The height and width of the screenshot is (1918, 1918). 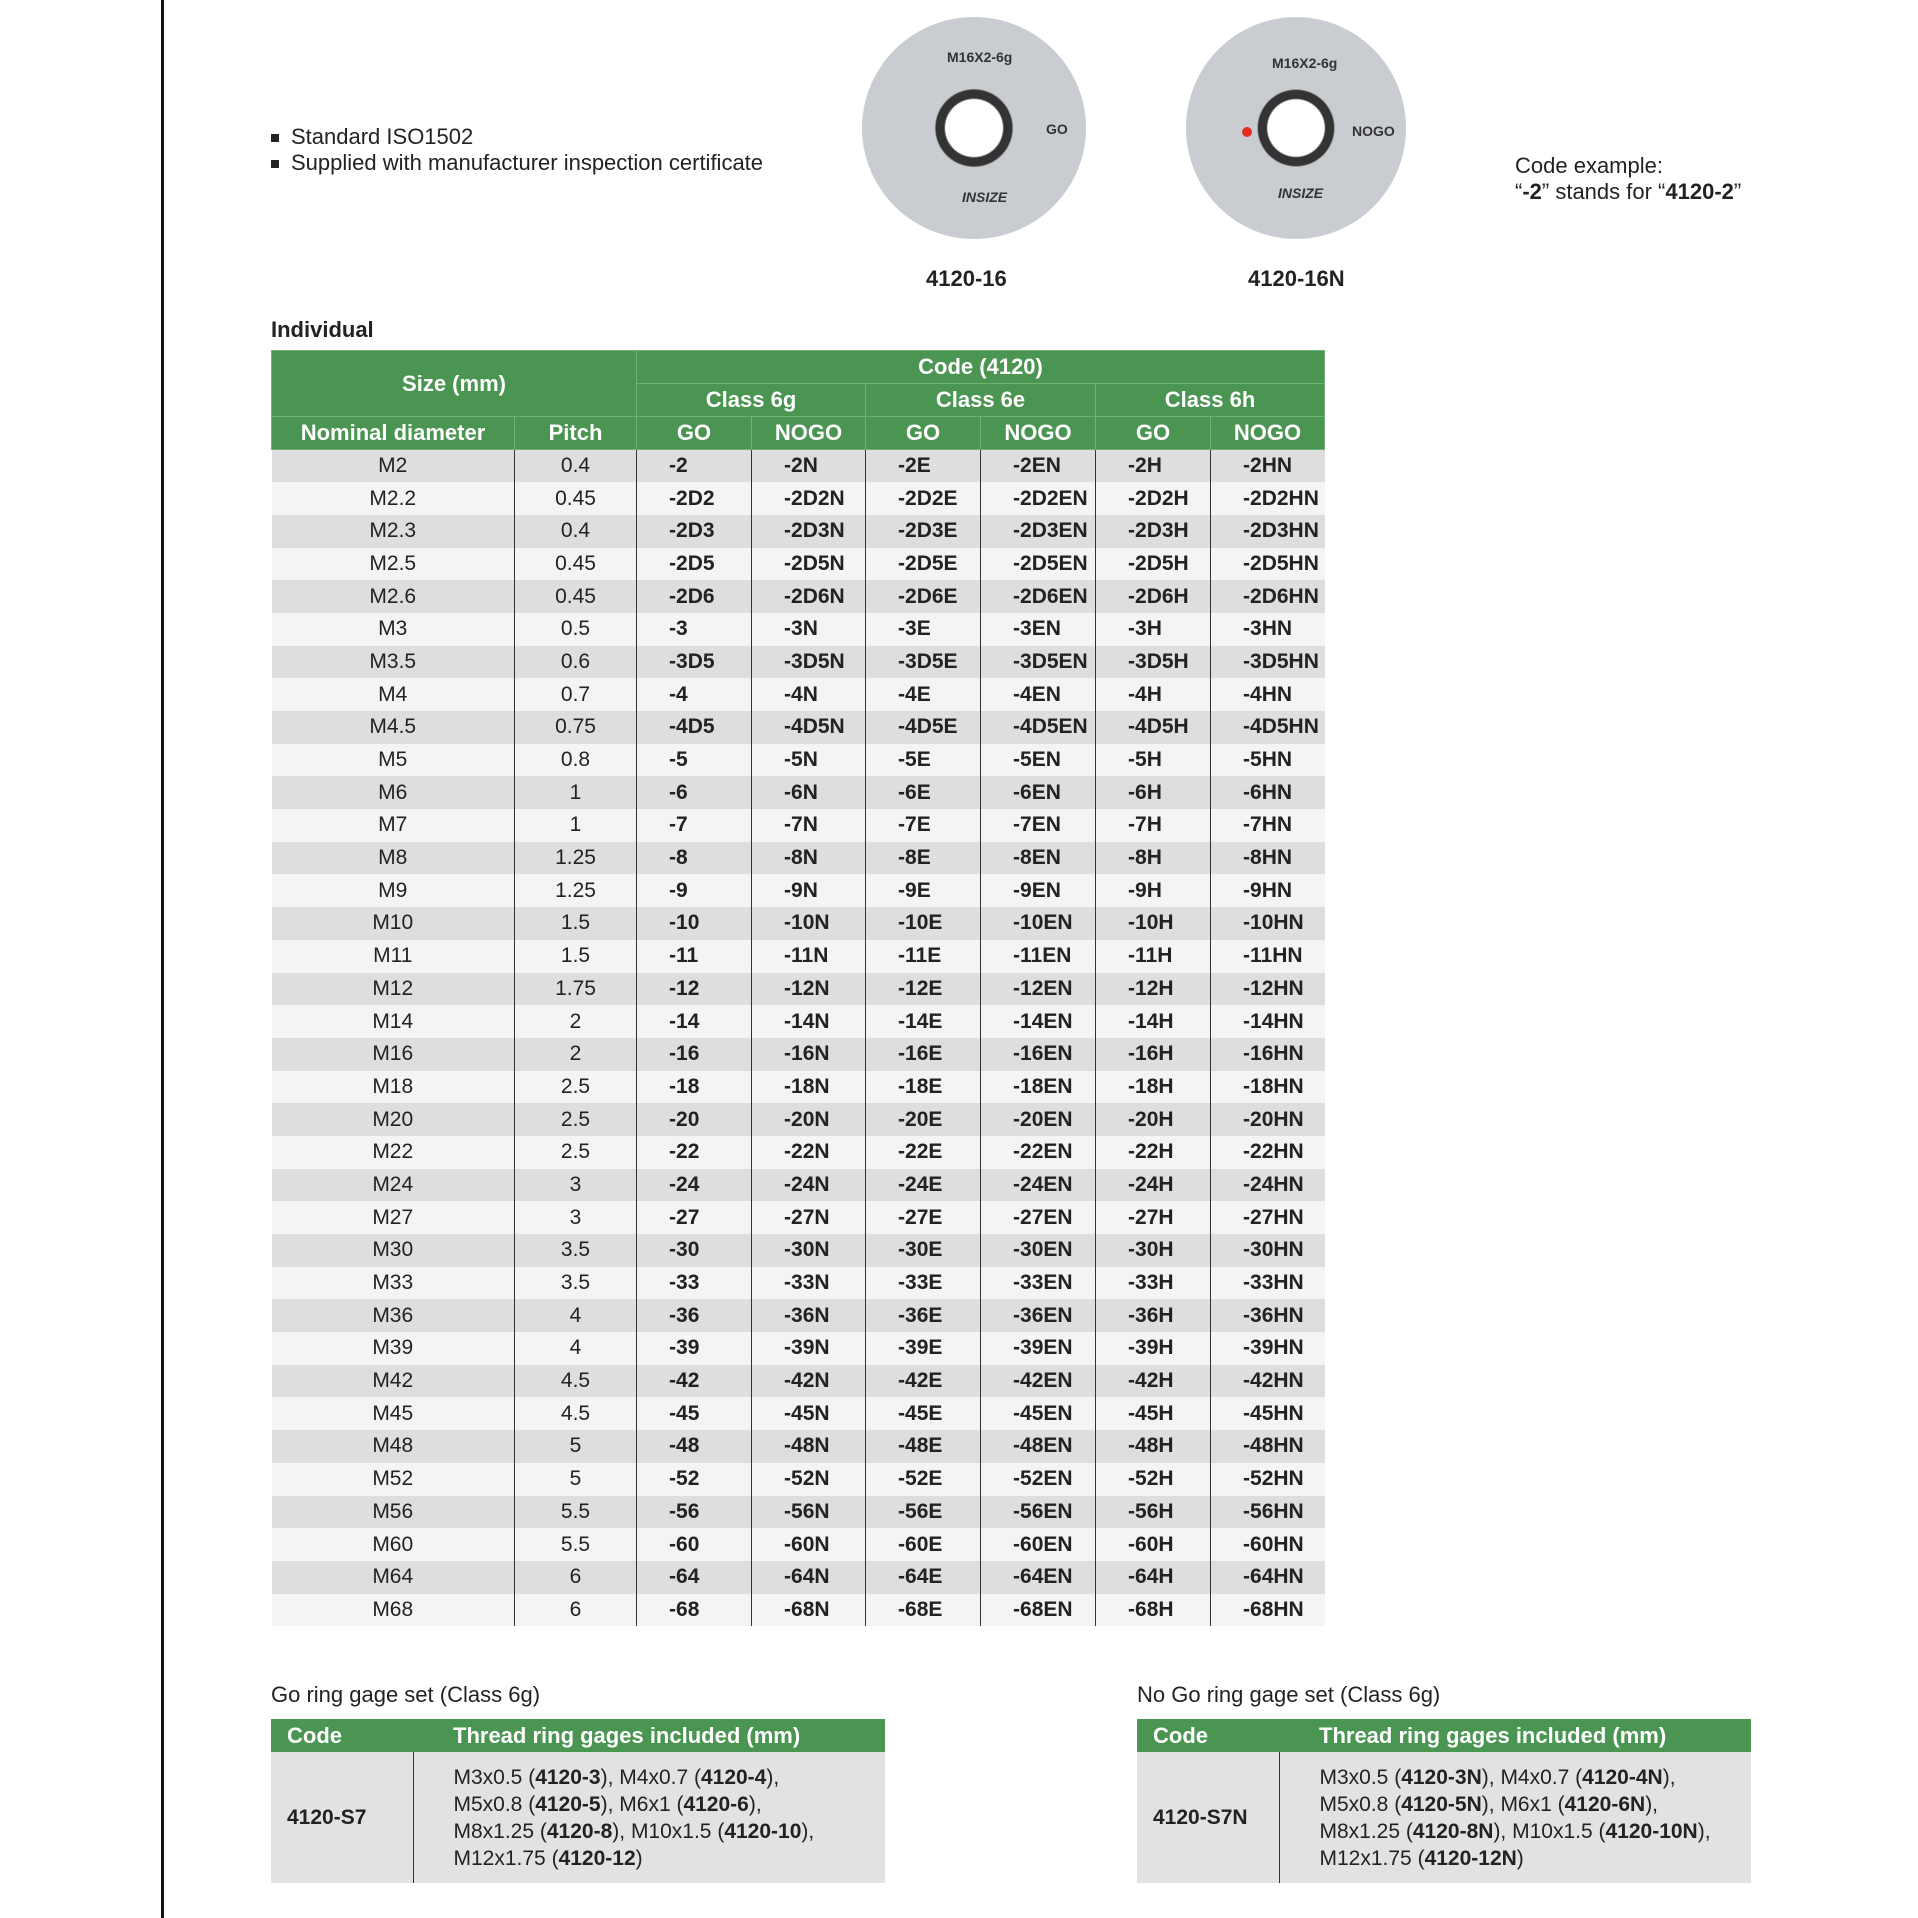 What do you see at coordinates (798, 1544) in the screenshot?
I see `table-row: M60 5.5 -60 -60N -60E -60EN -60H -60HN` at bounding box center [798, 1544].